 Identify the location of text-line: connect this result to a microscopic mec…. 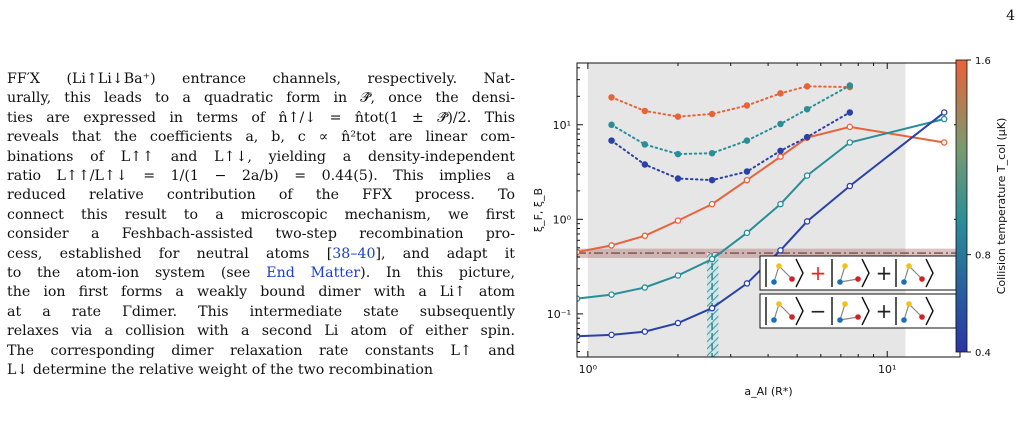
(261, 215).